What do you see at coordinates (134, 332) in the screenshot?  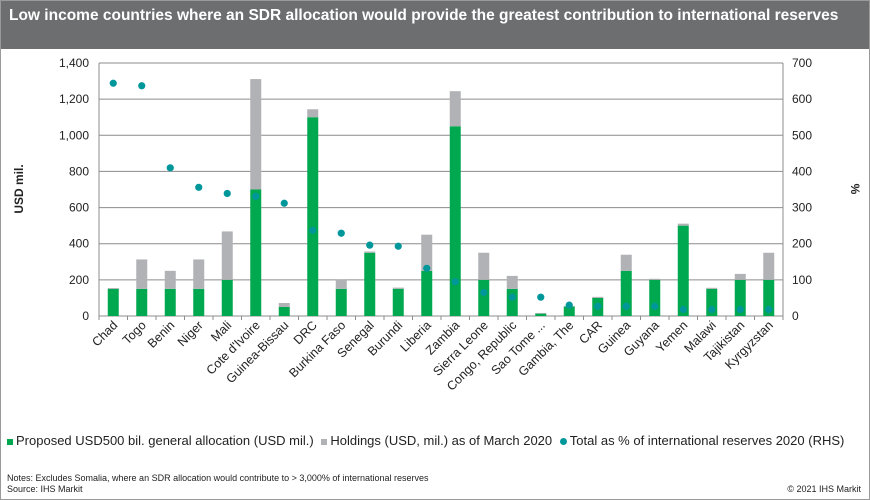 I see `x-tick-label: Togo` at bounding box center [134, 332].